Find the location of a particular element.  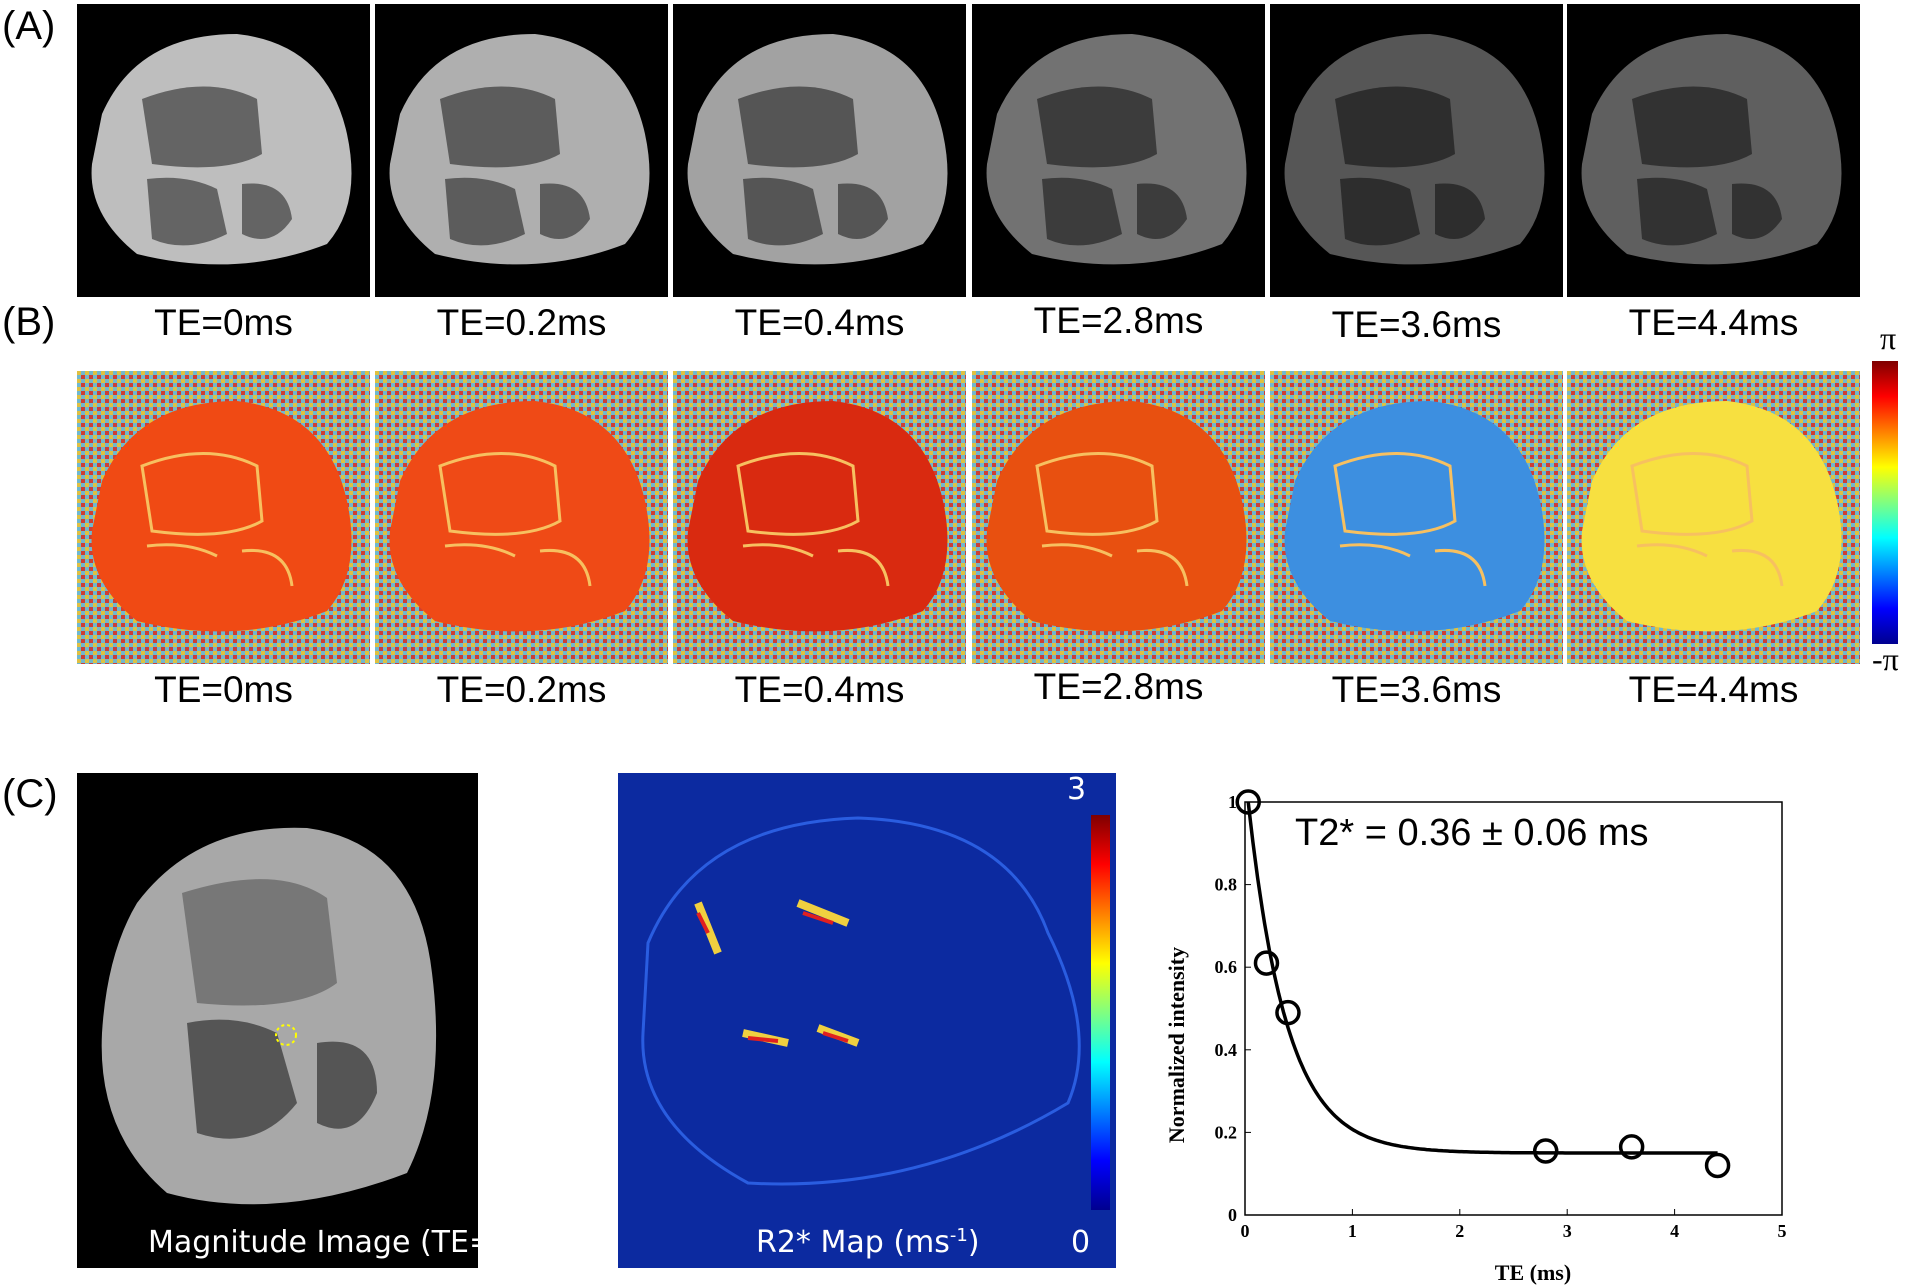

panel-label-c: (C) is located at coordinates (30, 794).